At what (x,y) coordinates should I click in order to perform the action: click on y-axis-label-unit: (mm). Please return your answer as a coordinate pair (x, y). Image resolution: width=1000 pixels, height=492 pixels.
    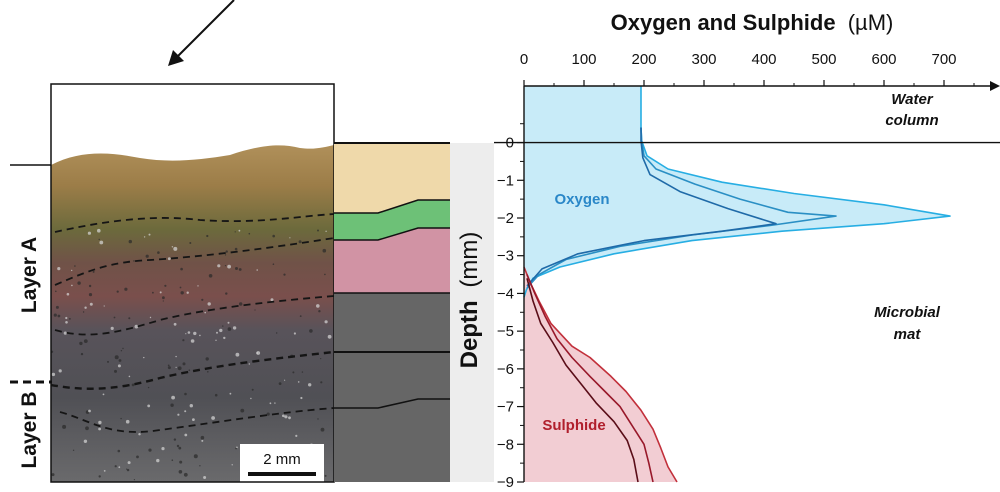
    Looking at the image, I should click on (469, 260).